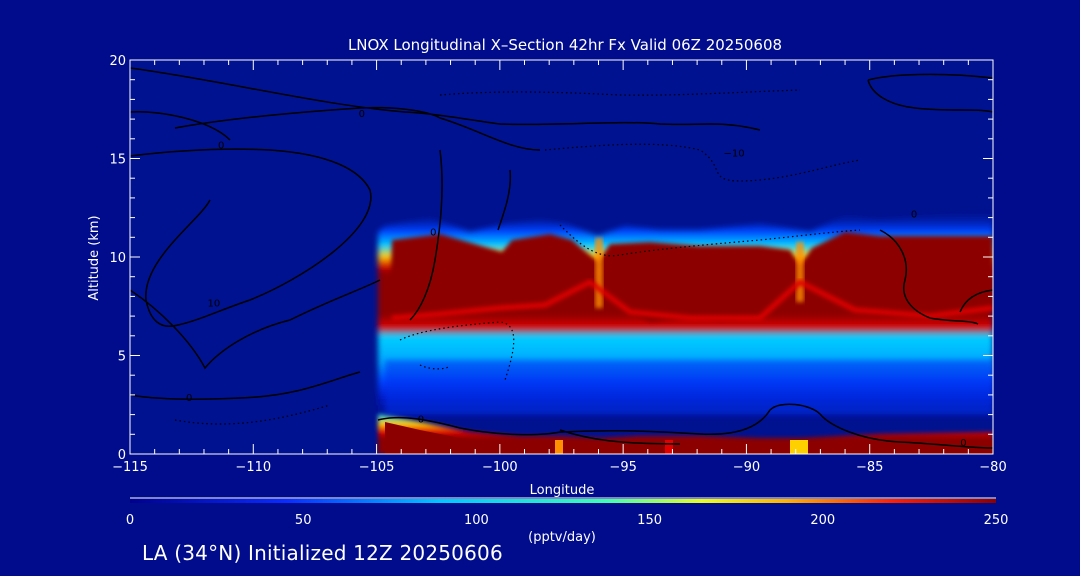 This screenshot has width=1080, height=576. I want to click on x-tick-label: −105, so click(377, 467).